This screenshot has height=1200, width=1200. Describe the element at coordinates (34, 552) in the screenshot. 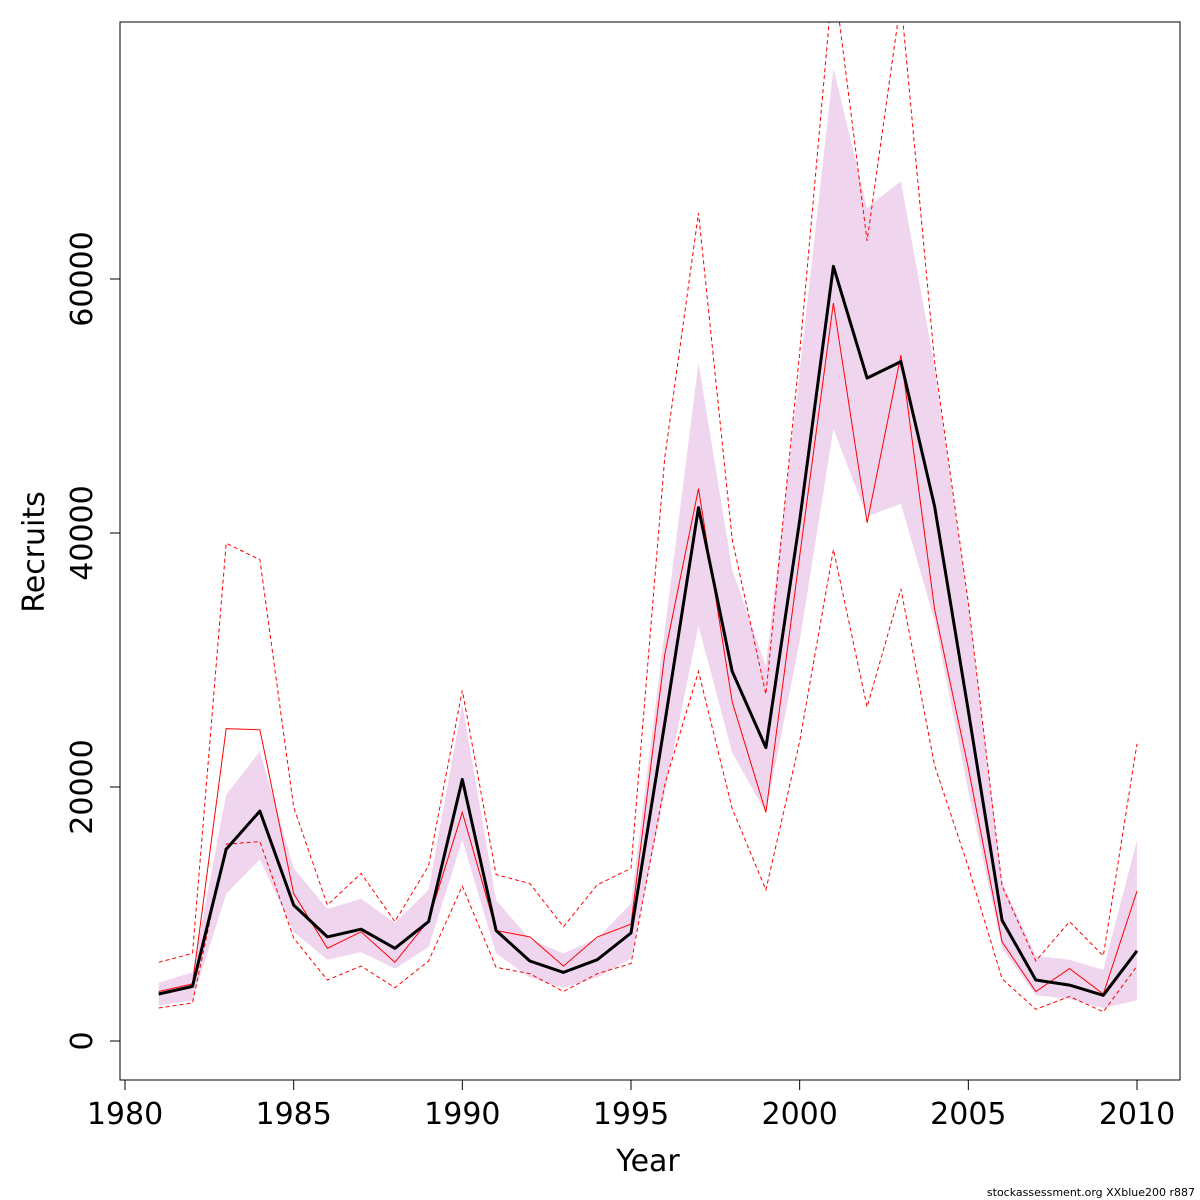

I see `y-axis-title: Recruits` at that location.